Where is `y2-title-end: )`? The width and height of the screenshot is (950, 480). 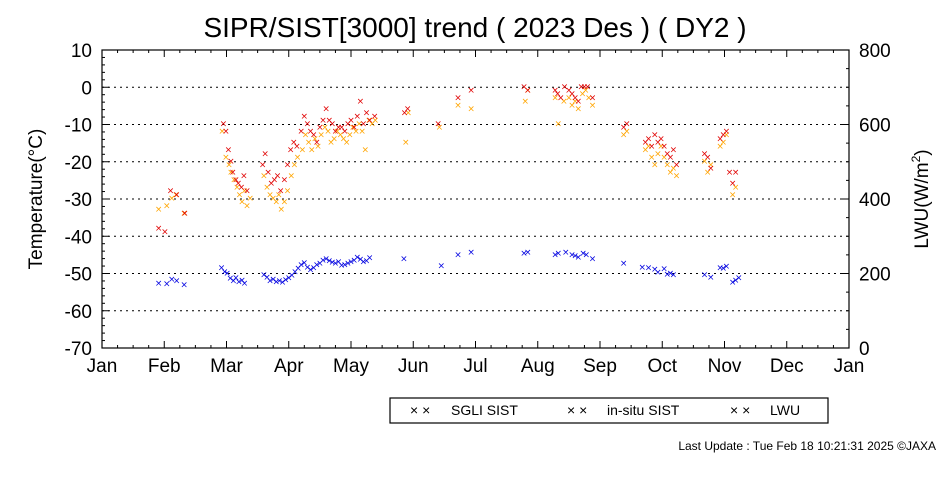
y2-title-end: ) is located at coordinates (922, 152).